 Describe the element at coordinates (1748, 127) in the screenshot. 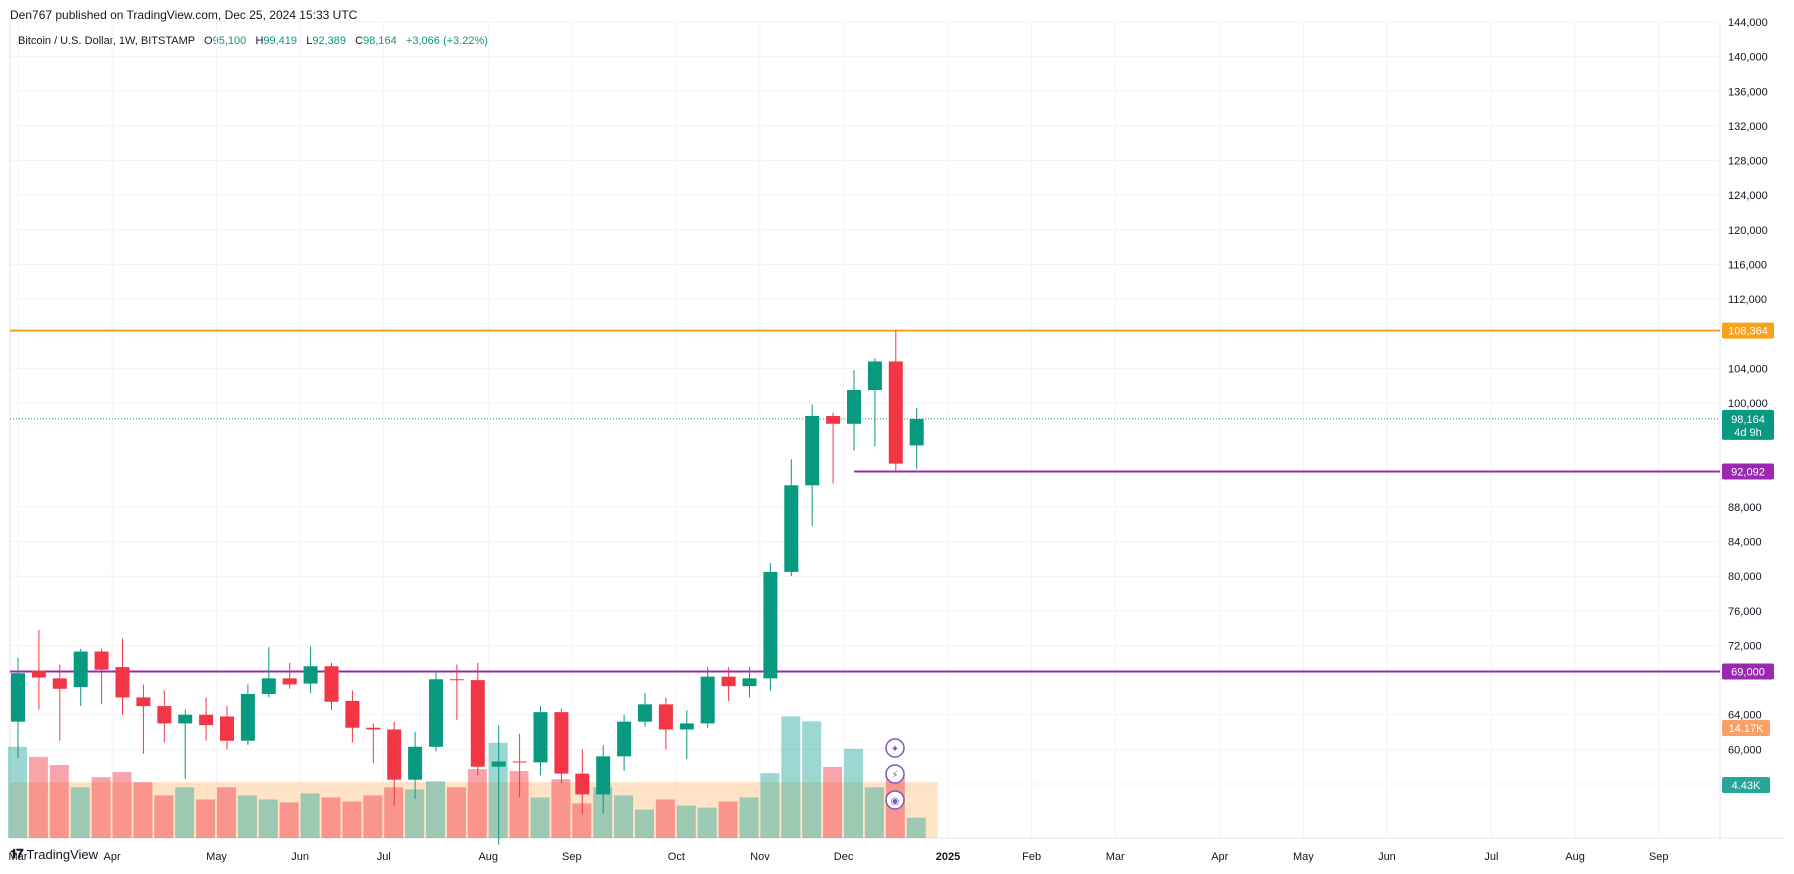

I see `y-tick-label: 132,000` at that location.